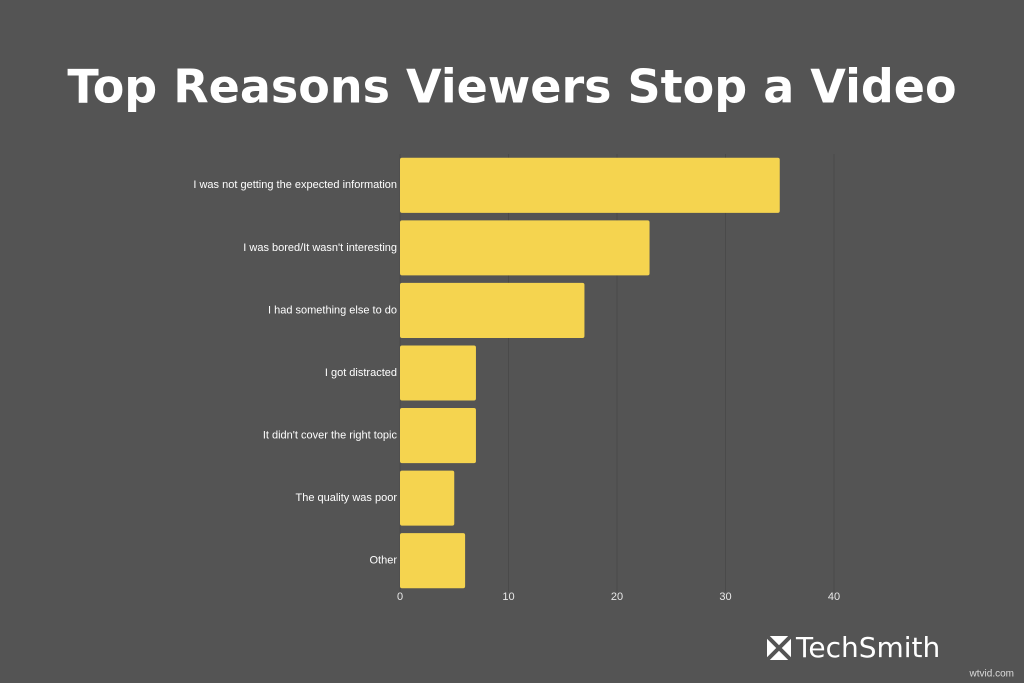 The width and height of the screenshot is (1024, 683). I want to click on logo-icon-mark, so click(779, 648).